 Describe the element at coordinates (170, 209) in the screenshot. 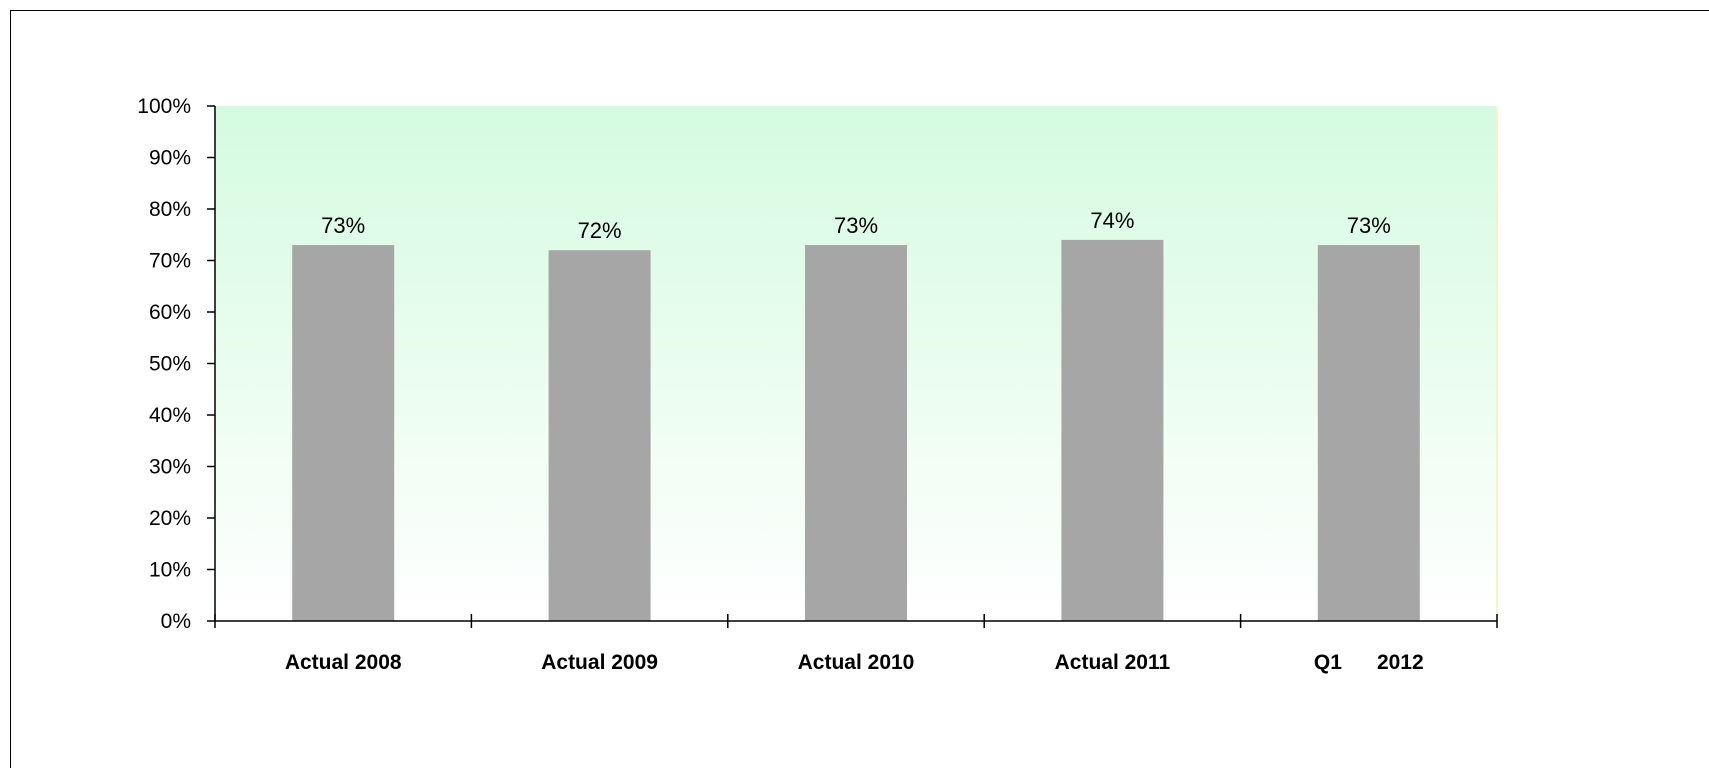

I see `y-tick-label-8: 80%` at that location.